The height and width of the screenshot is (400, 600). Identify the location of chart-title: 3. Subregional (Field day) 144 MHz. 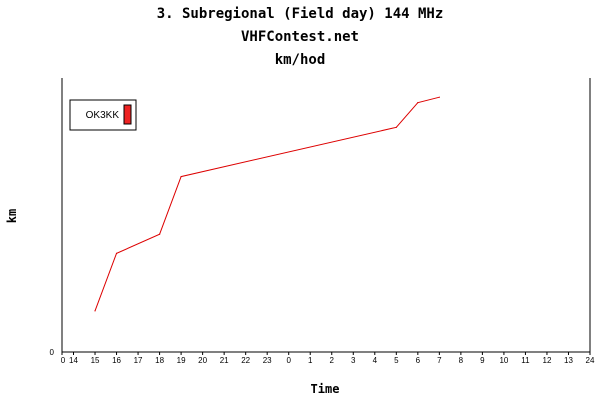
(300, 14).